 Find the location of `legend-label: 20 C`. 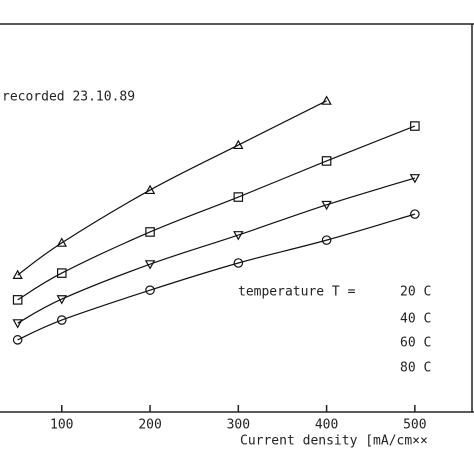

legend-label: 20 C is located at coordinates (415, 292).